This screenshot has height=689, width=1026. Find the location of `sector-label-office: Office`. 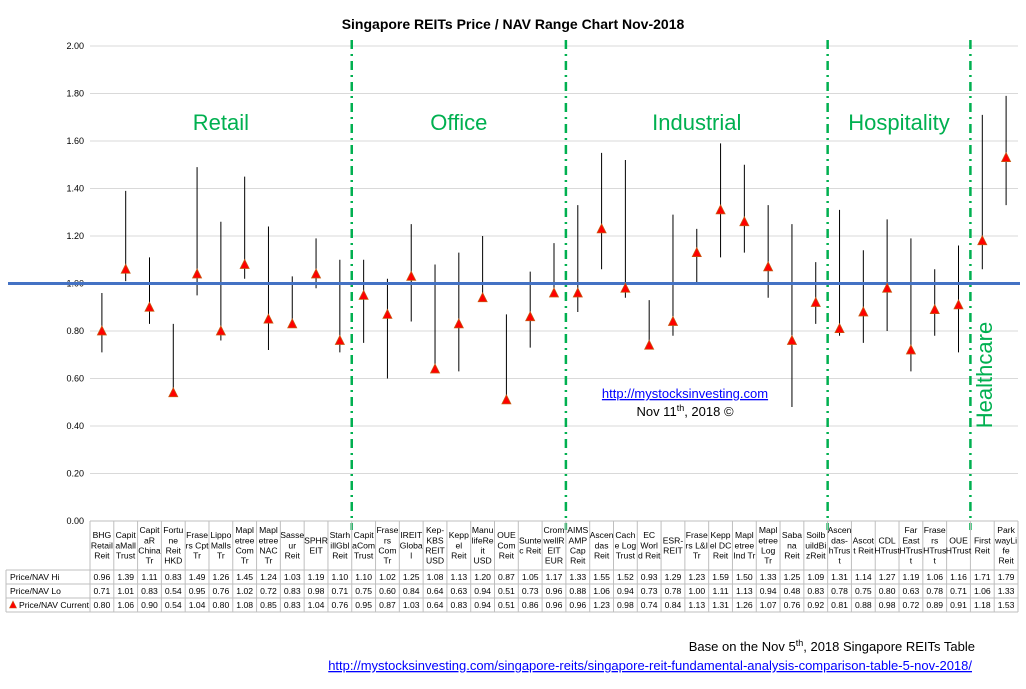

sector-label-office: Office is located at coordinates (458, 122).